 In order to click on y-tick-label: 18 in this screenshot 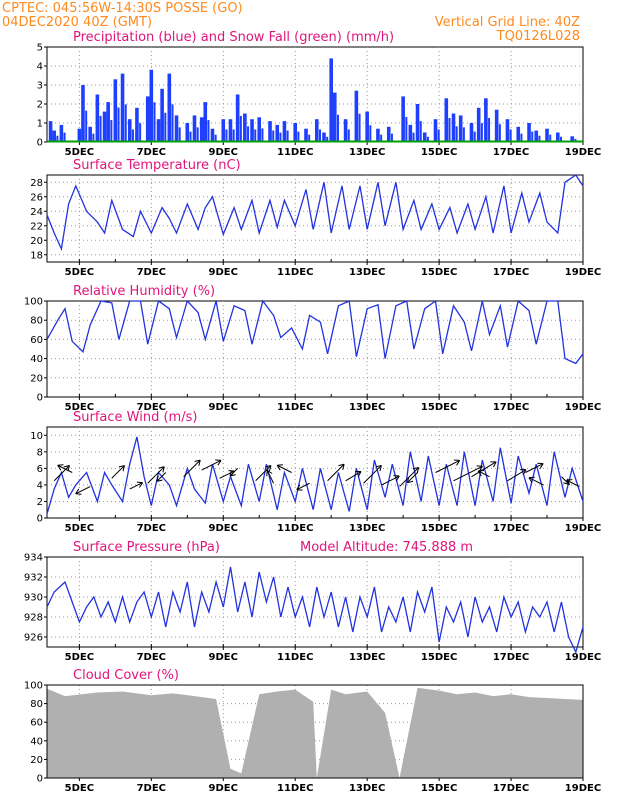, I will do `click(36, 255)`.